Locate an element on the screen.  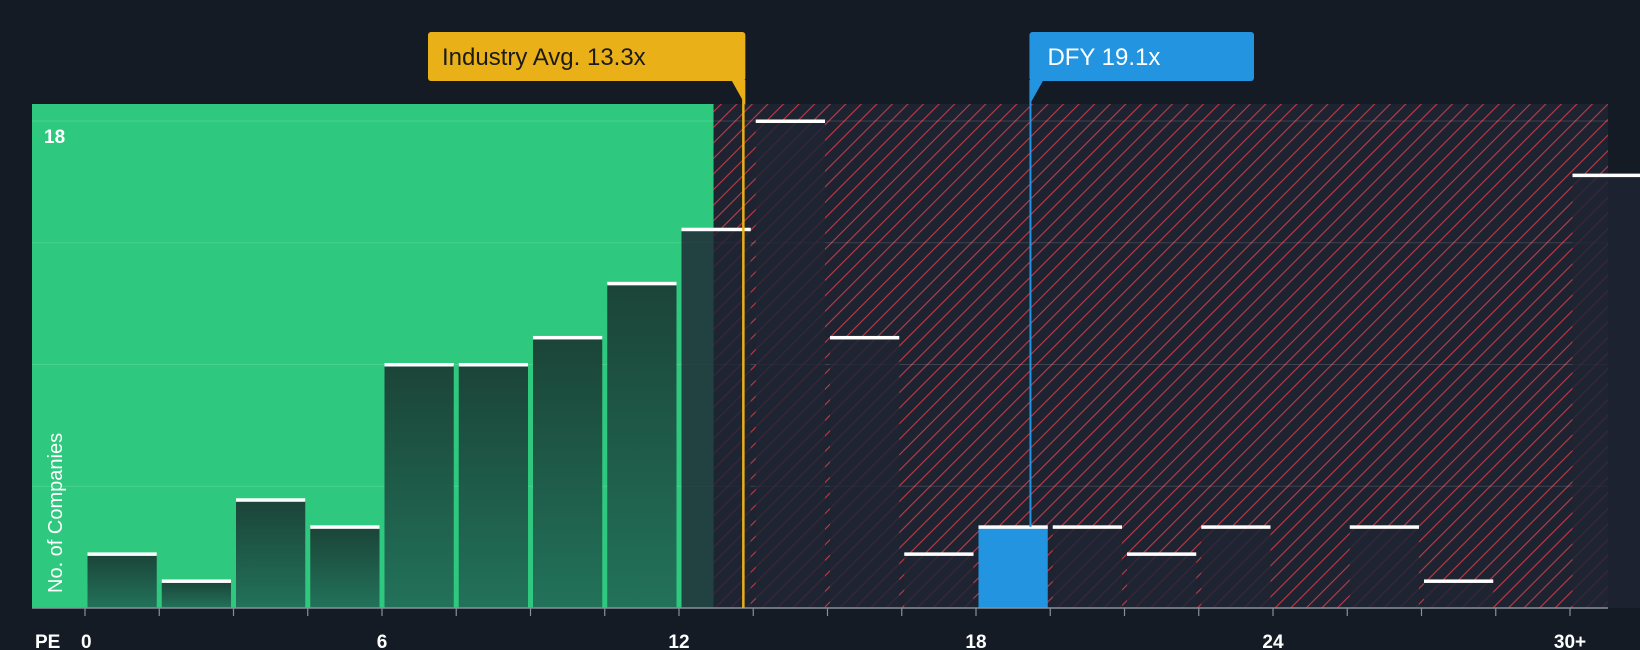
x-tick-label: 18 is located at coordinates (975, 641).